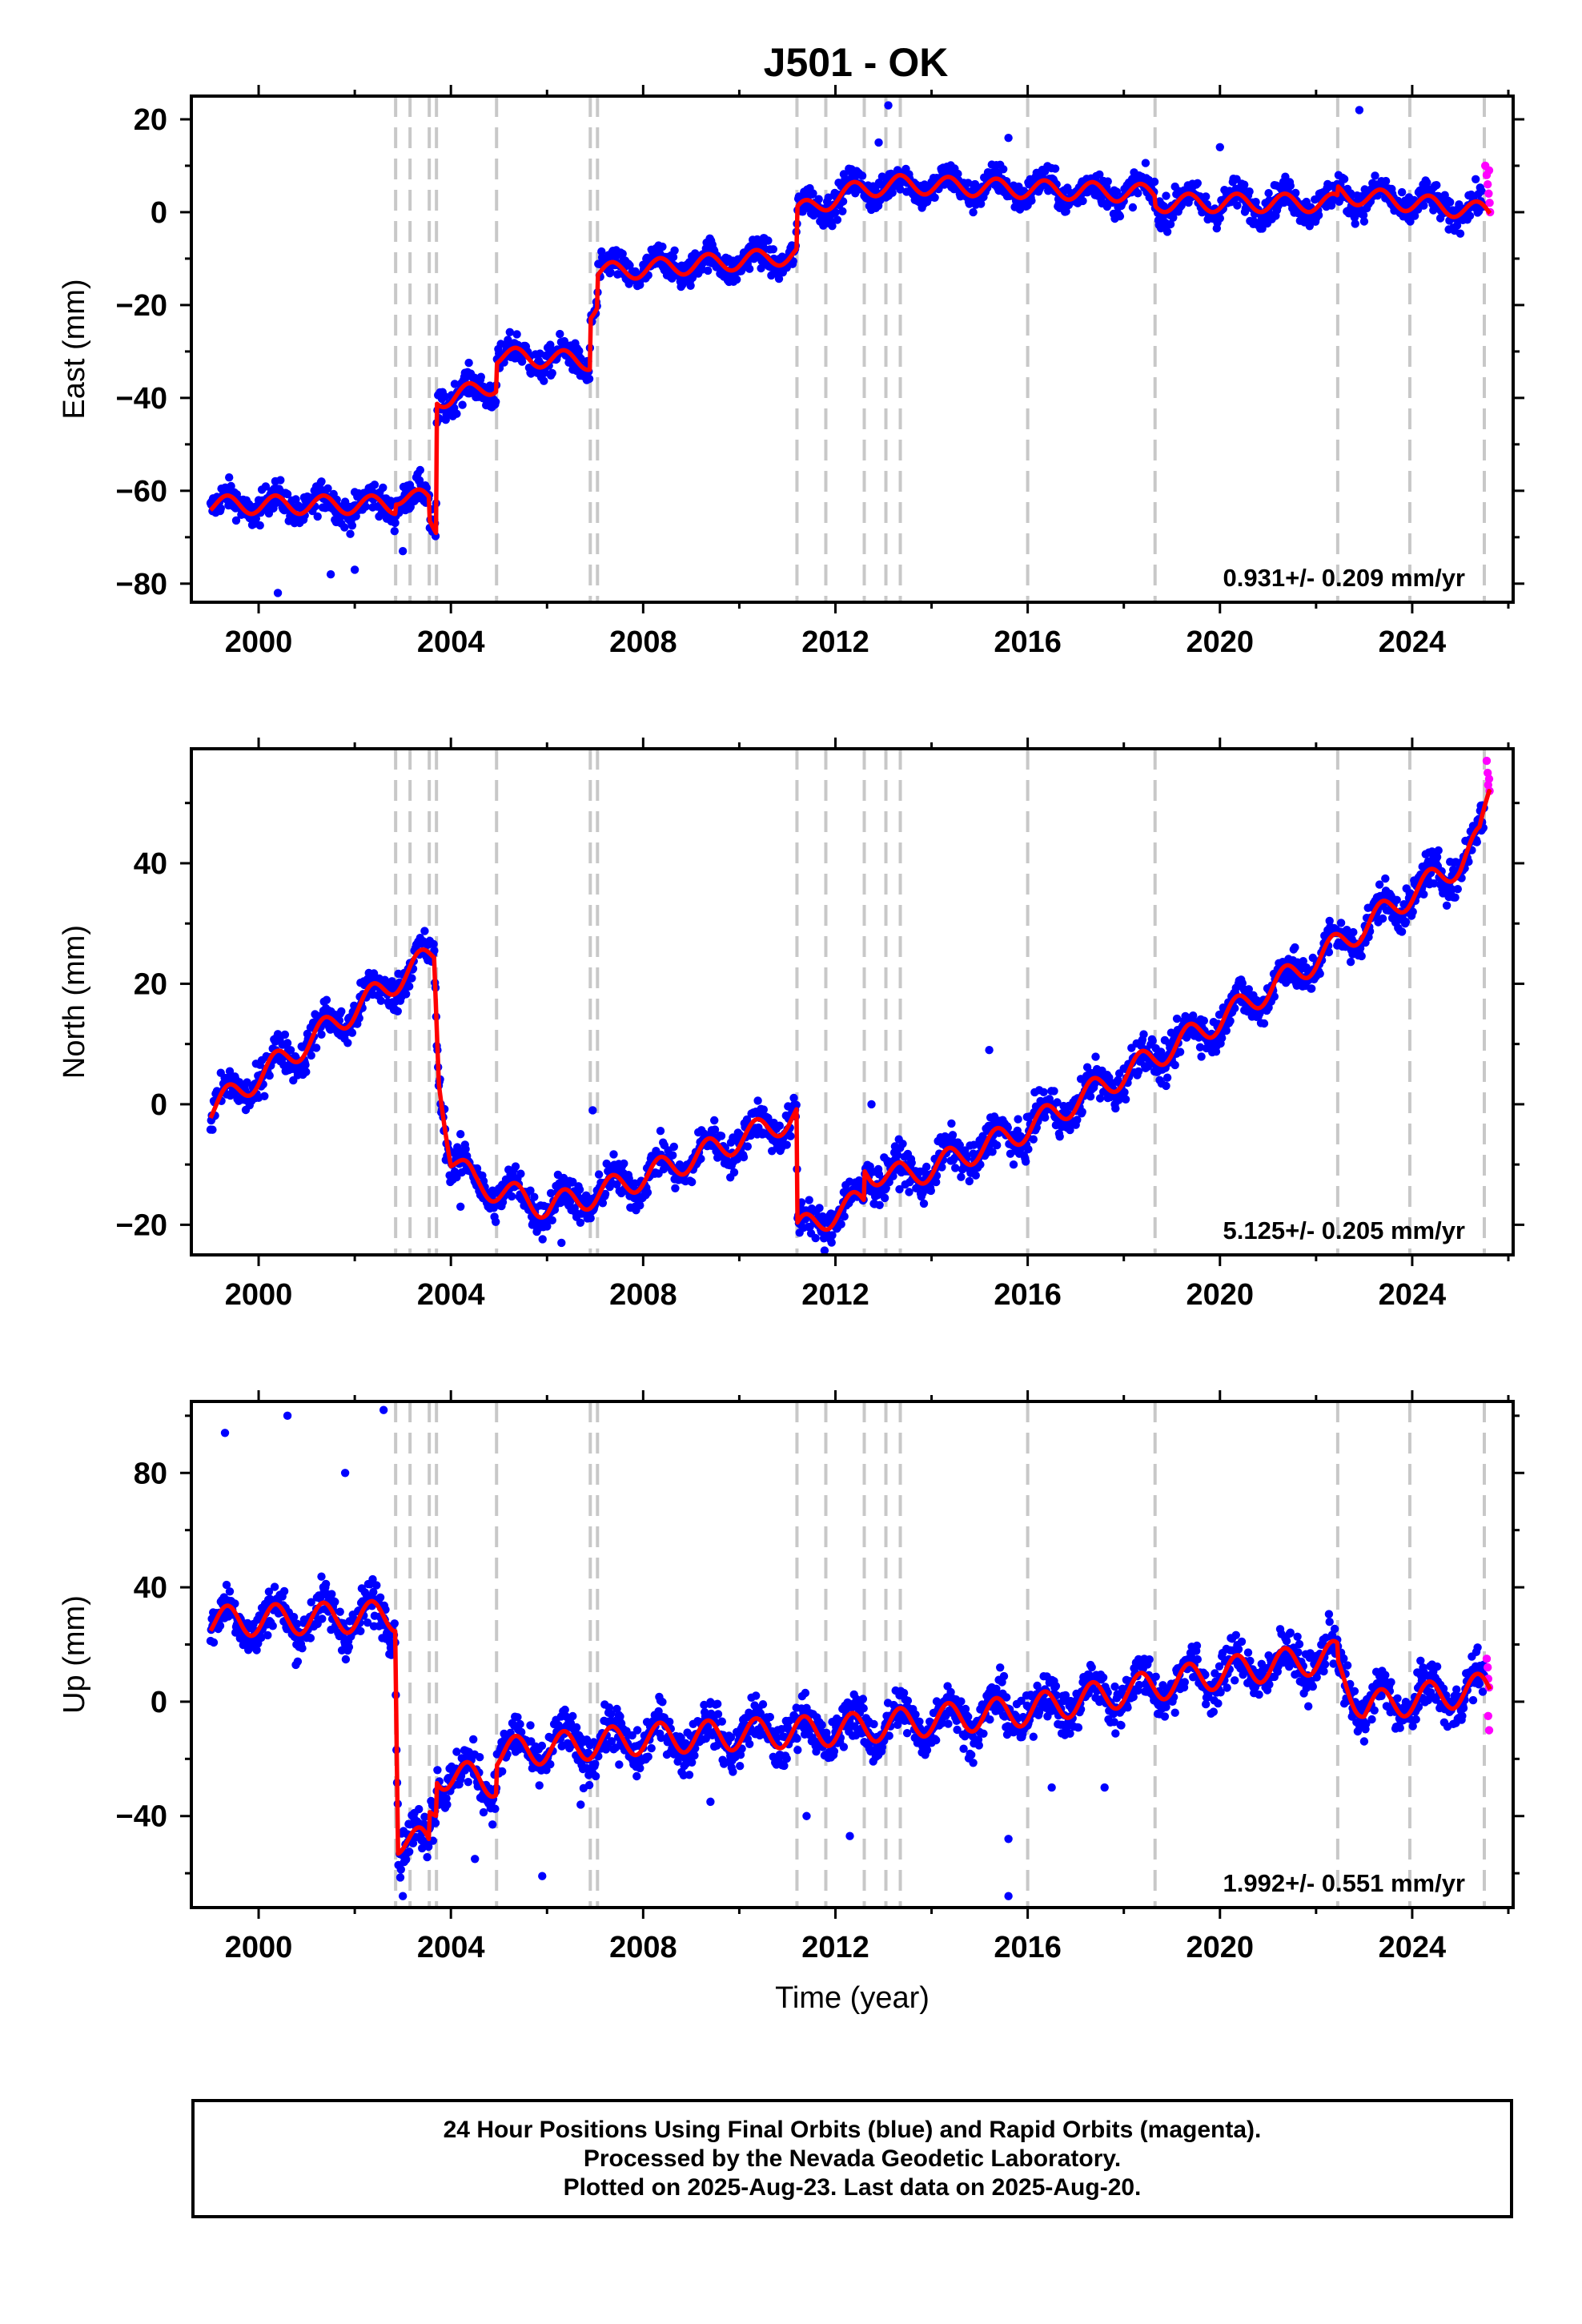 This screenshot has height=2324, width=1582. What do you see at coordinates (1028, 642) in the screenshot?
I see `x-tick-label: 2016` at bounding box center [1028, 642].